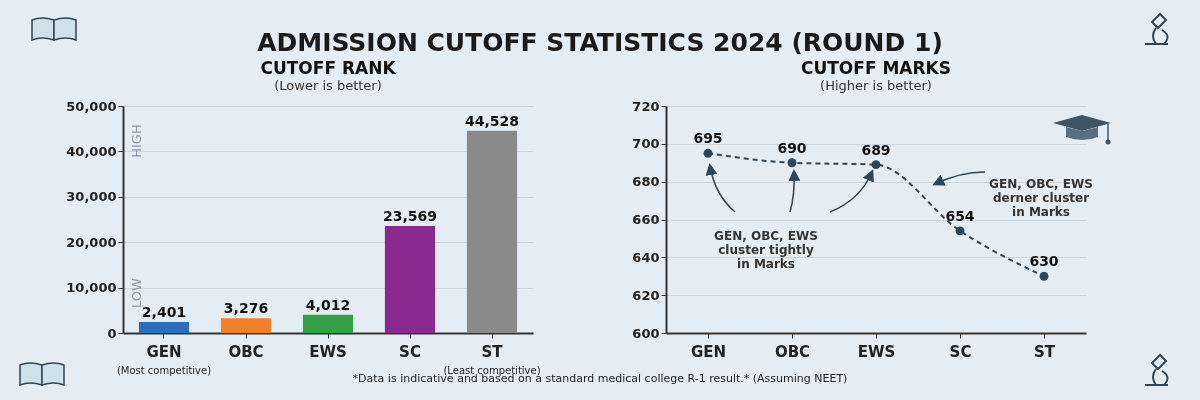  I want to click on y-tick-label: 640, so click(646, 257).